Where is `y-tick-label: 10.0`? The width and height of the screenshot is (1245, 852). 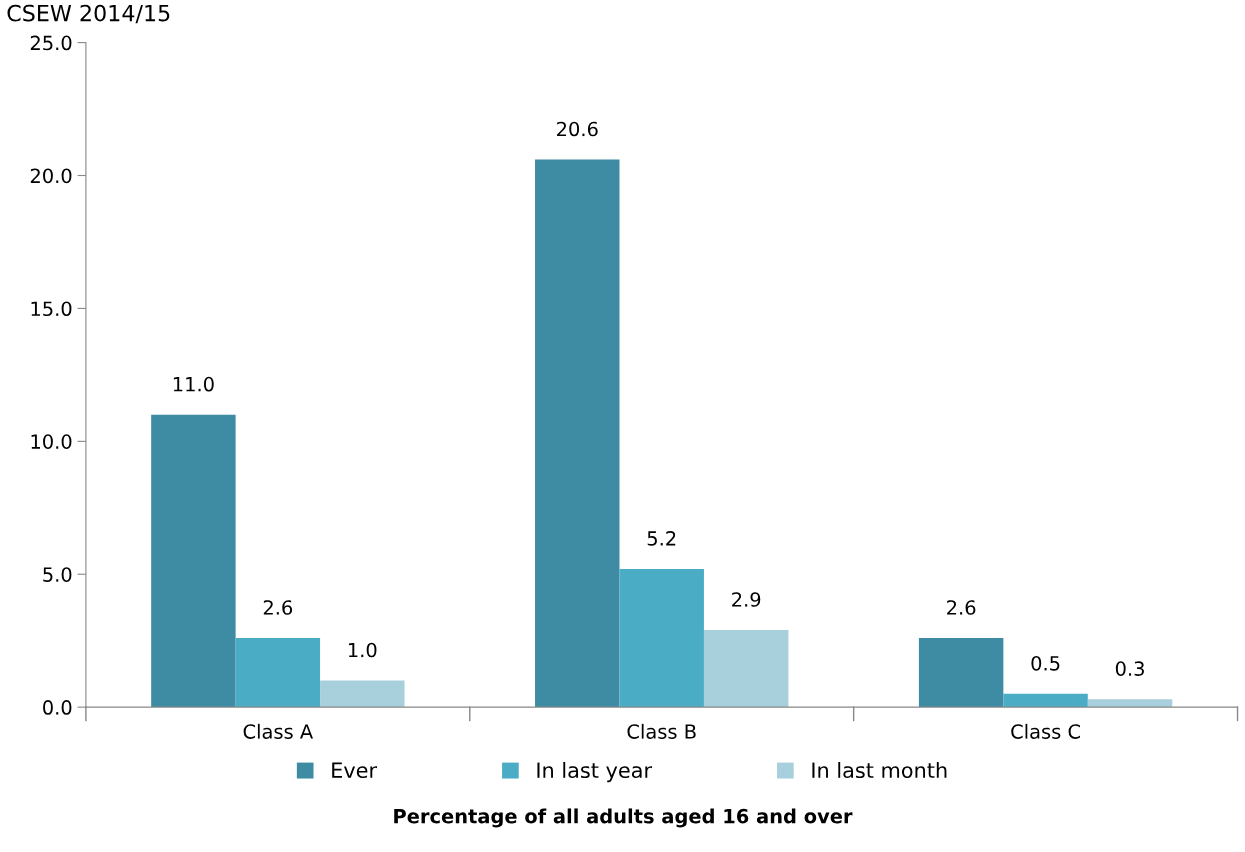
y-tick-label: 10.0 is located at coordinates (51, 441).